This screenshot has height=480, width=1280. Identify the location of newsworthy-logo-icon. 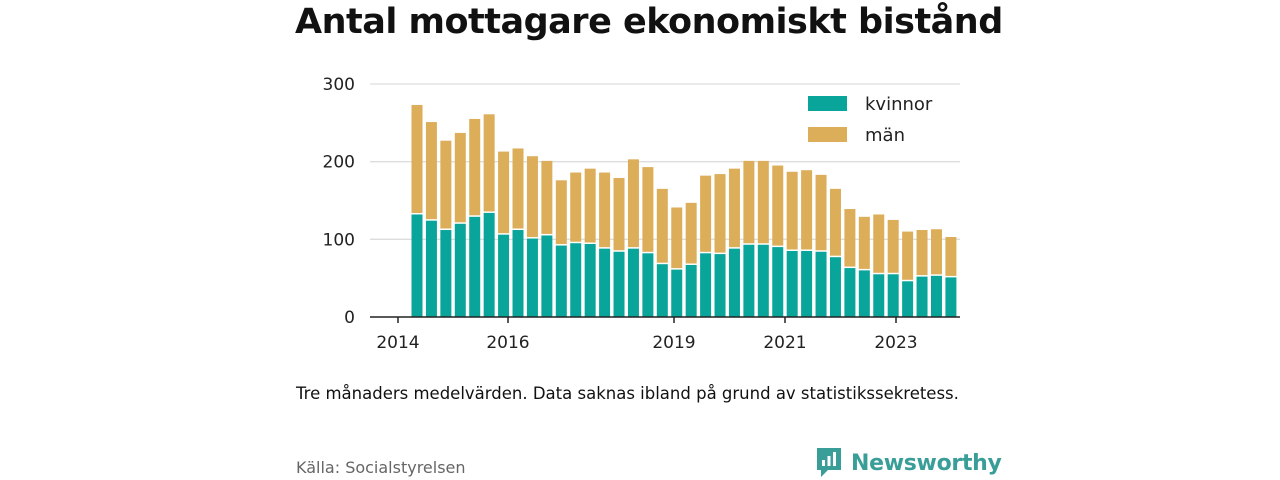
(829, 462).